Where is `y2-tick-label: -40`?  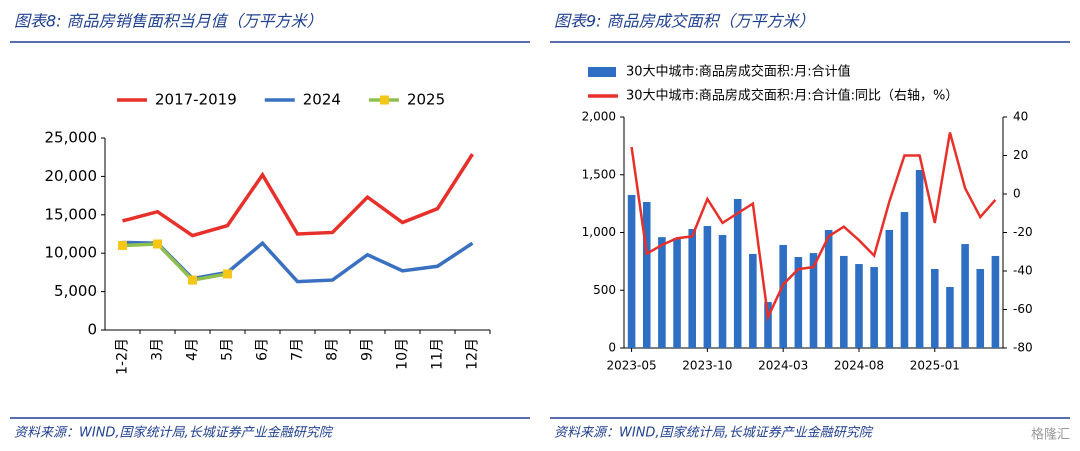
y2-tick-label: -40 is located at coordinates (1023, 271).